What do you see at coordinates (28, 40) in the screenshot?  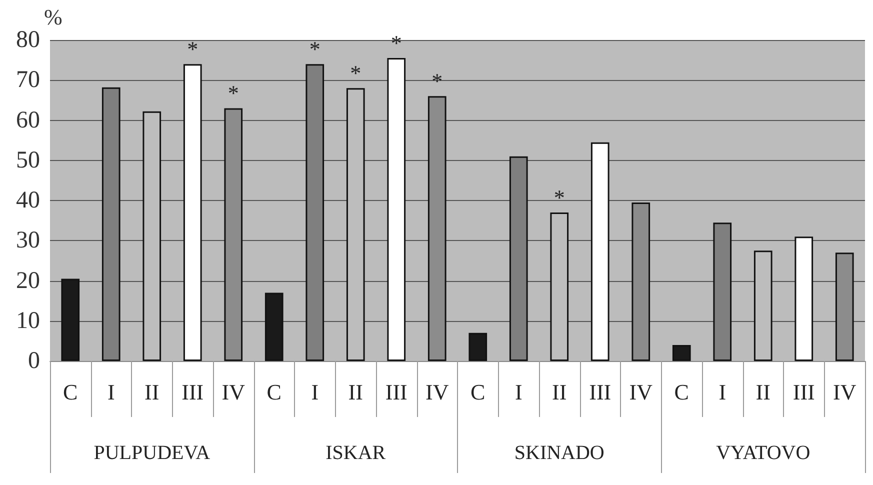 I see `y-tick-label: 80` at bounding box center [28, 40].